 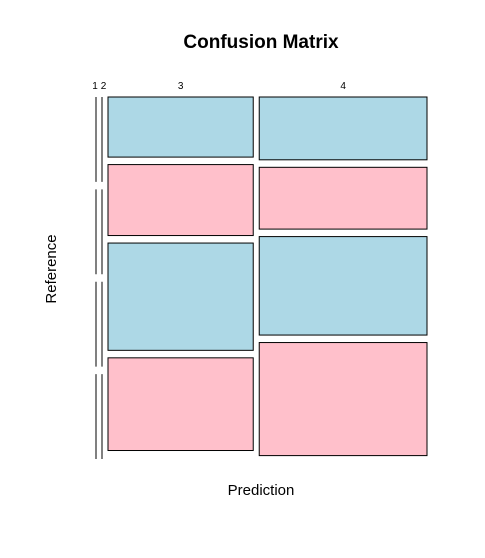 What do you see at coordinates (104, 86) in the screenshot?
I see `x-tick-label-2: 2` at bounding box center [104, 86].